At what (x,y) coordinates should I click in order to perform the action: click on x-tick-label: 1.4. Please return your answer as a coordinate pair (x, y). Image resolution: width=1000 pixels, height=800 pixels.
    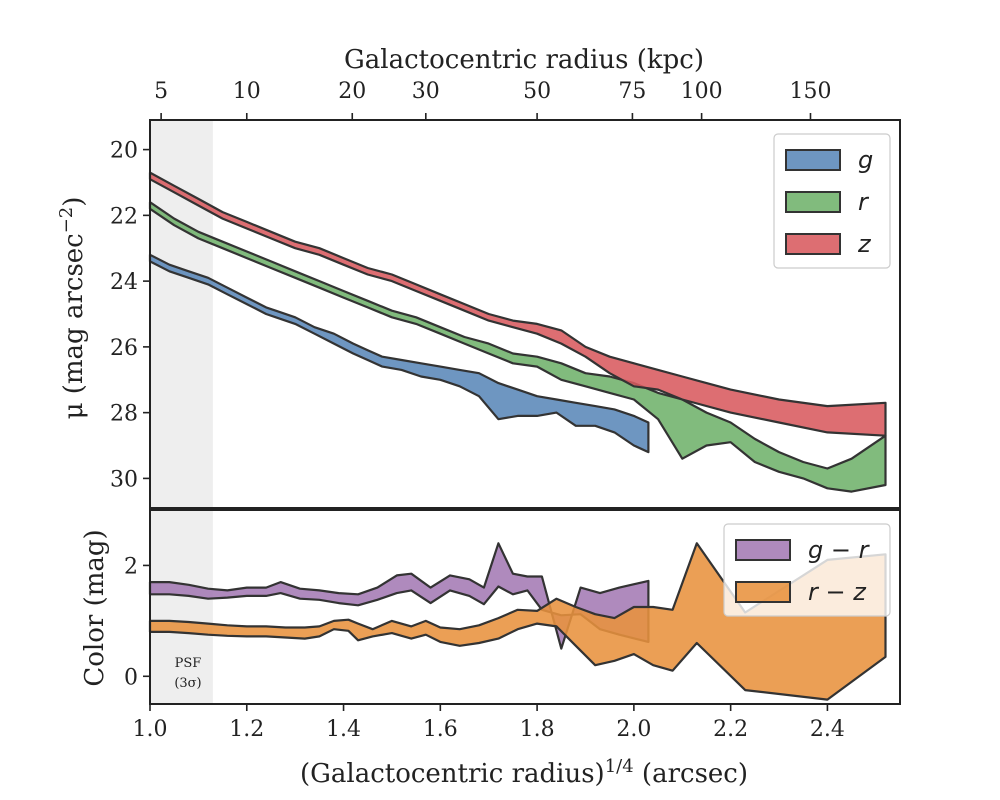
    Looking at the image, I should click on (343, 729).